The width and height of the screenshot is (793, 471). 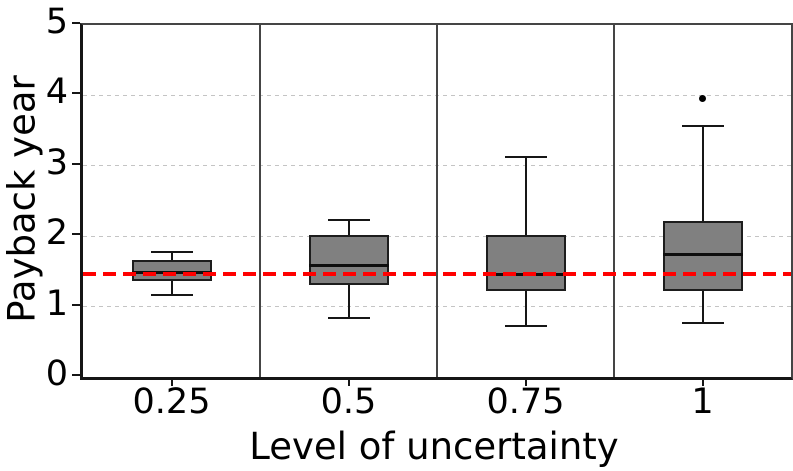 What do you see at coordinates (348, 402) in the screenshot?
I see `x-tick-label: 0.5` at bounding box center [348, 402].